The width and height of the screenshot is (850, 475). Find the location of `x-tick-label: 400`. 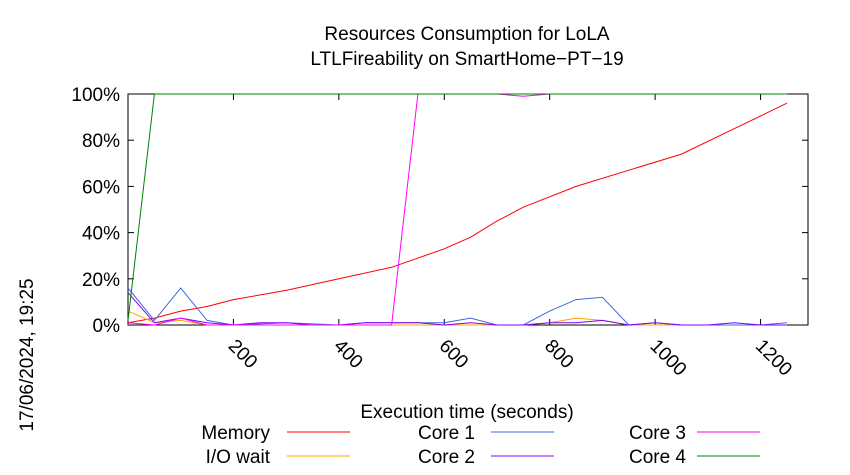

x-tick-label: 400 is located at coordinates (347, 354).